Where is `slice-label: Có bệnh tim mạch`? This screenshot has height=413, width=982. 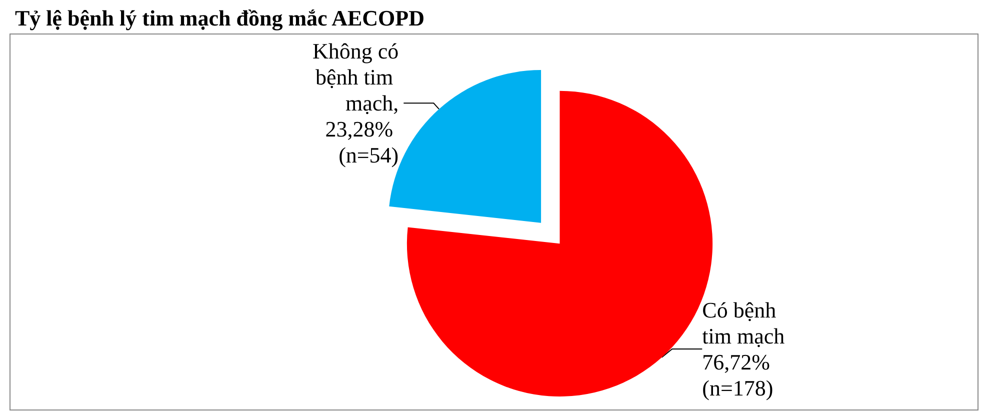 slice-label: Có bệnh tim mạch is located at coordinates (743, 323).